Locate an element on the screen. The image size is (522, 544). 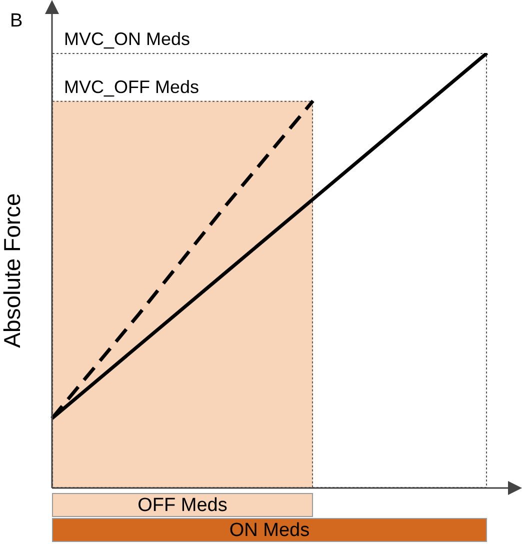
text: MVC_ON Meds is located at coordinates (127, 38).